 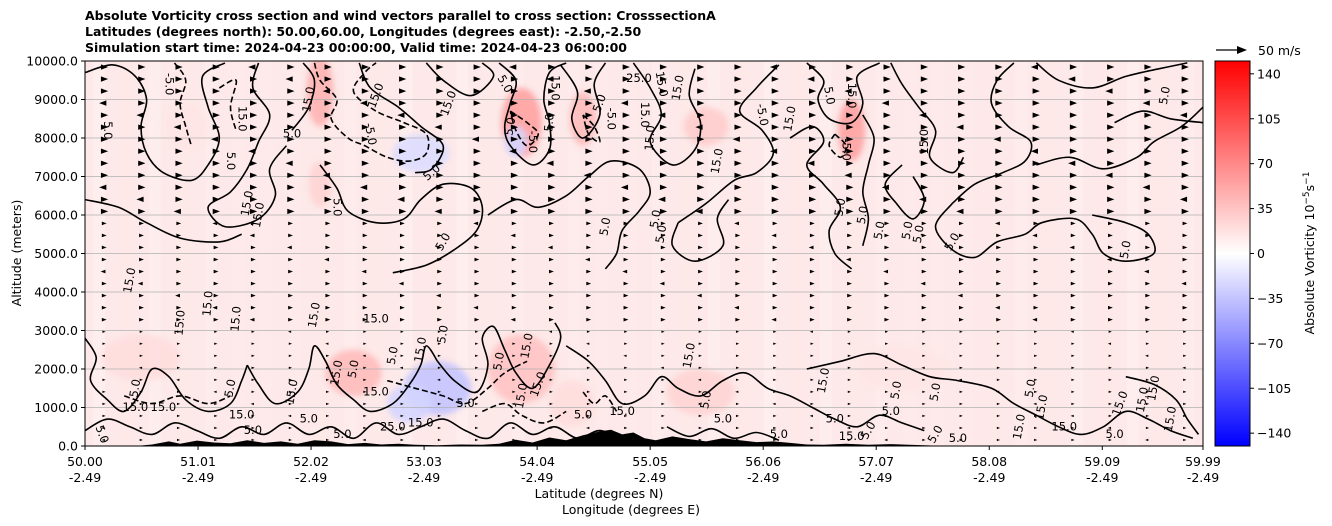 I want to click on y-tick-label: 7000.0, so click(x=56, y=176).